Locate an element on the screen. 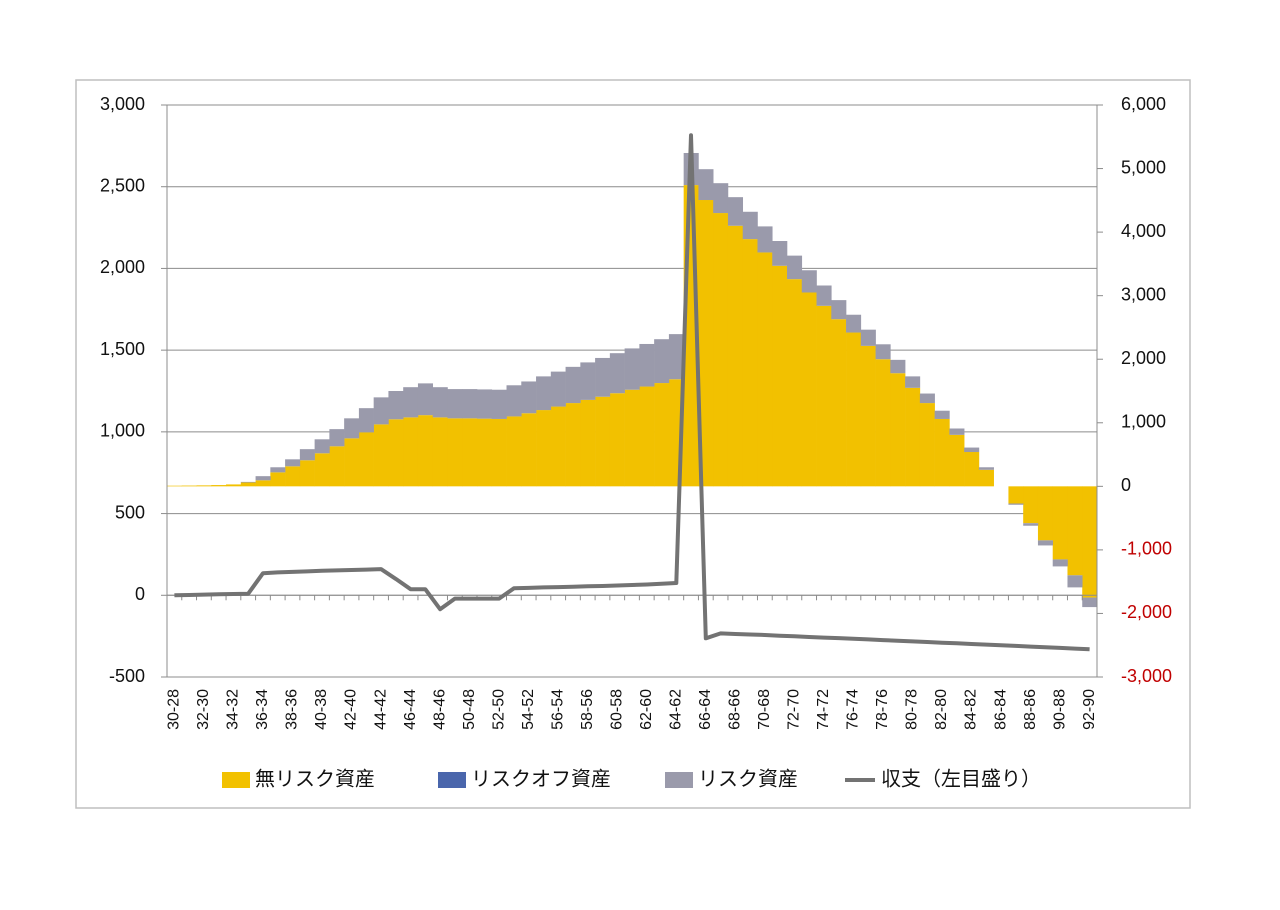 The width and height of the screenshot is (1280, 910). x-tick-label: 44-42 is located at coordinates (380, 709).